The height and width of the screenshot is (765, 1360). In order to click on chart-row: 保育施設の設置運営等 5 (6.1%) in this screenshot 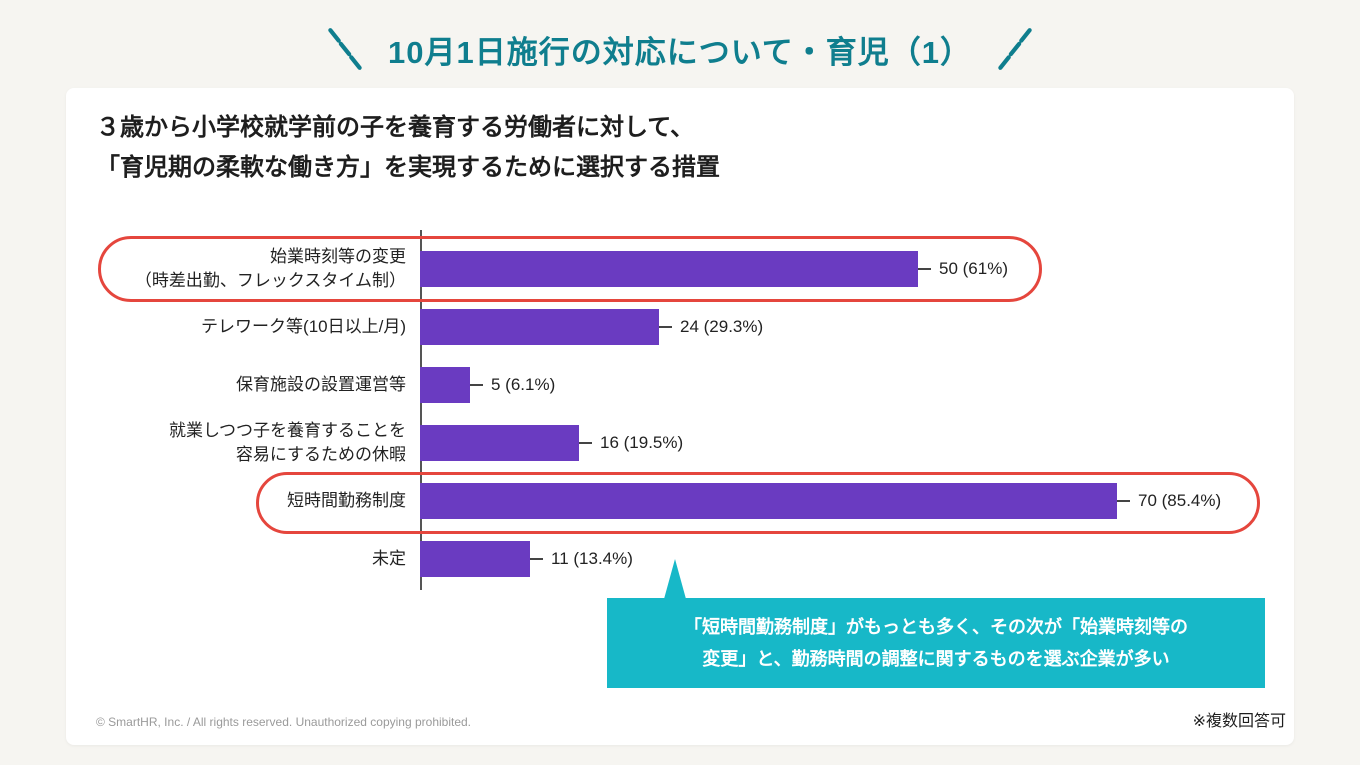, I will do `click(681, 385)`.